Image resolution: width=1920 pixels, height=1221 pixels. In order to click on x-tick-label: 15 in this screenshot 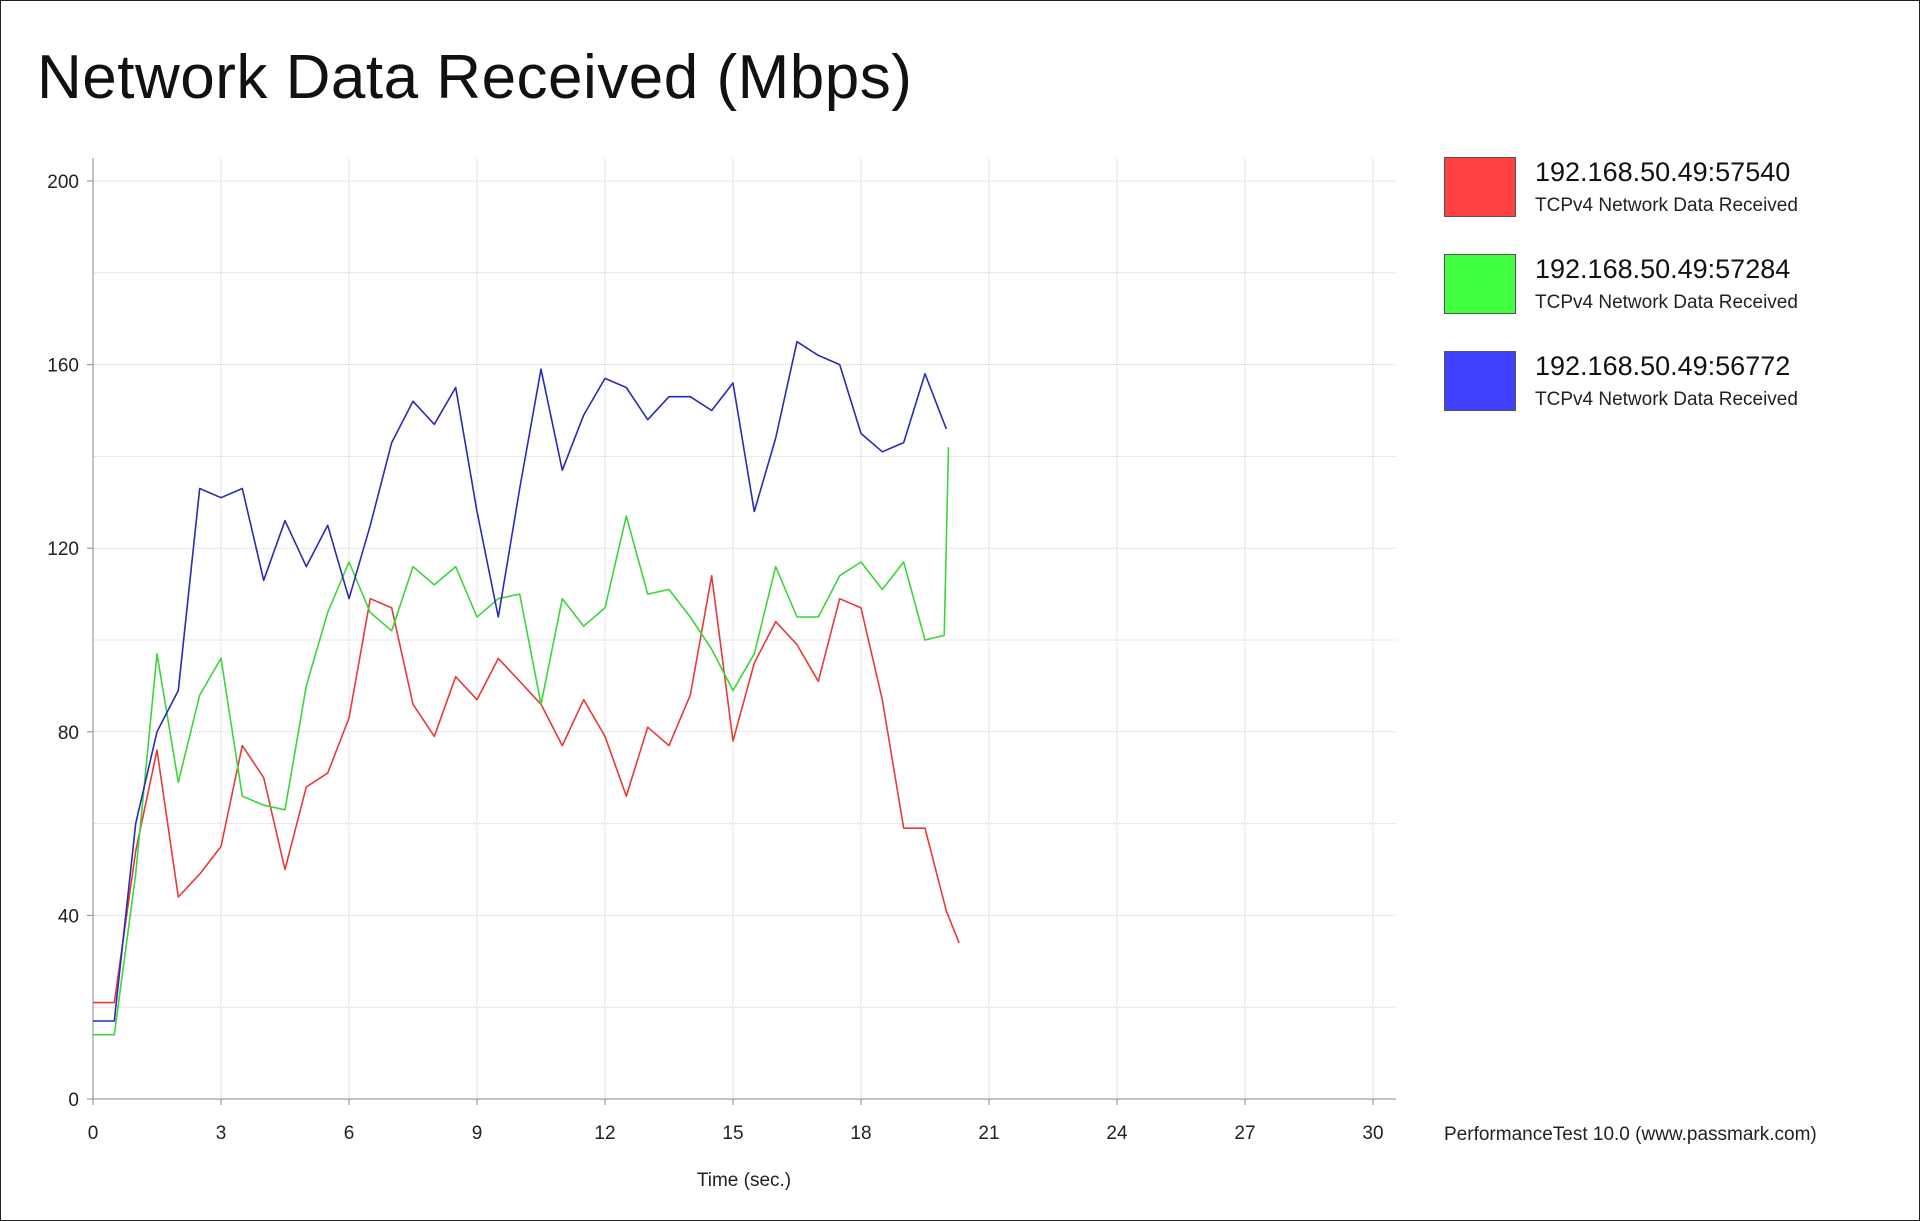, I will do `click(732, 1133)`.